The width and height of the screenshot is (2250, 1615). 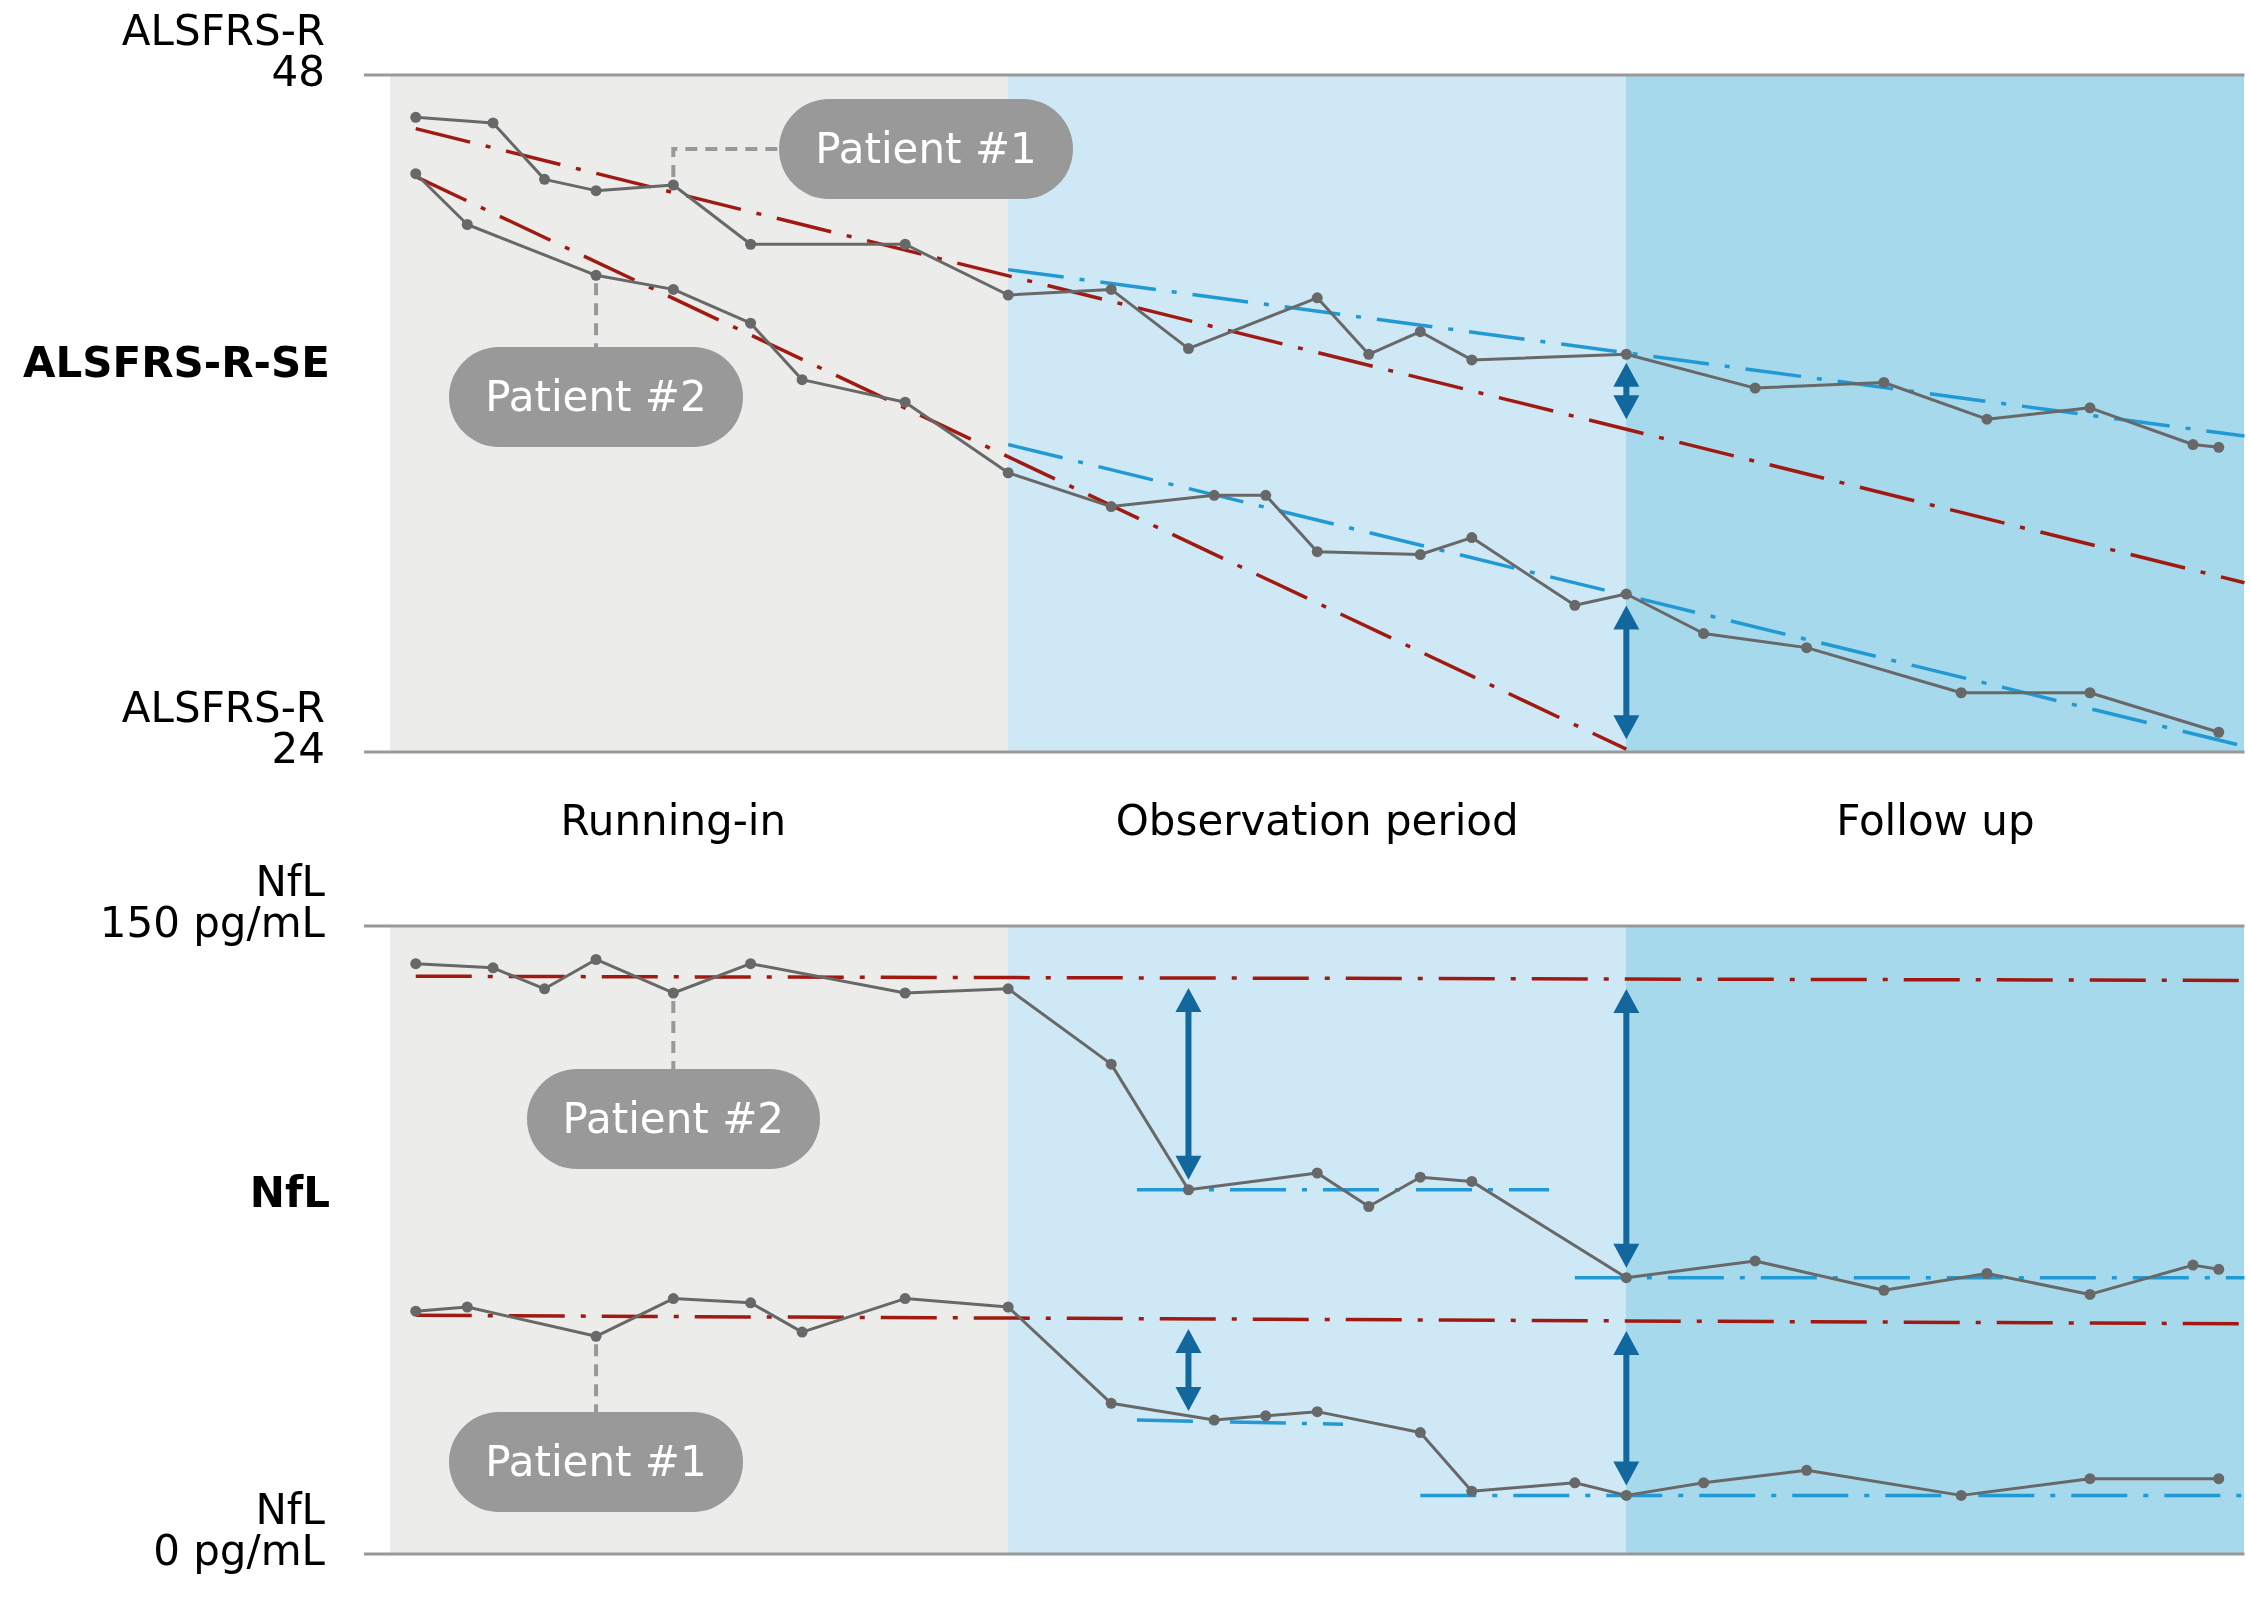 I want to click on x-tick-label: Observation period, so click(x=1317, y=820).